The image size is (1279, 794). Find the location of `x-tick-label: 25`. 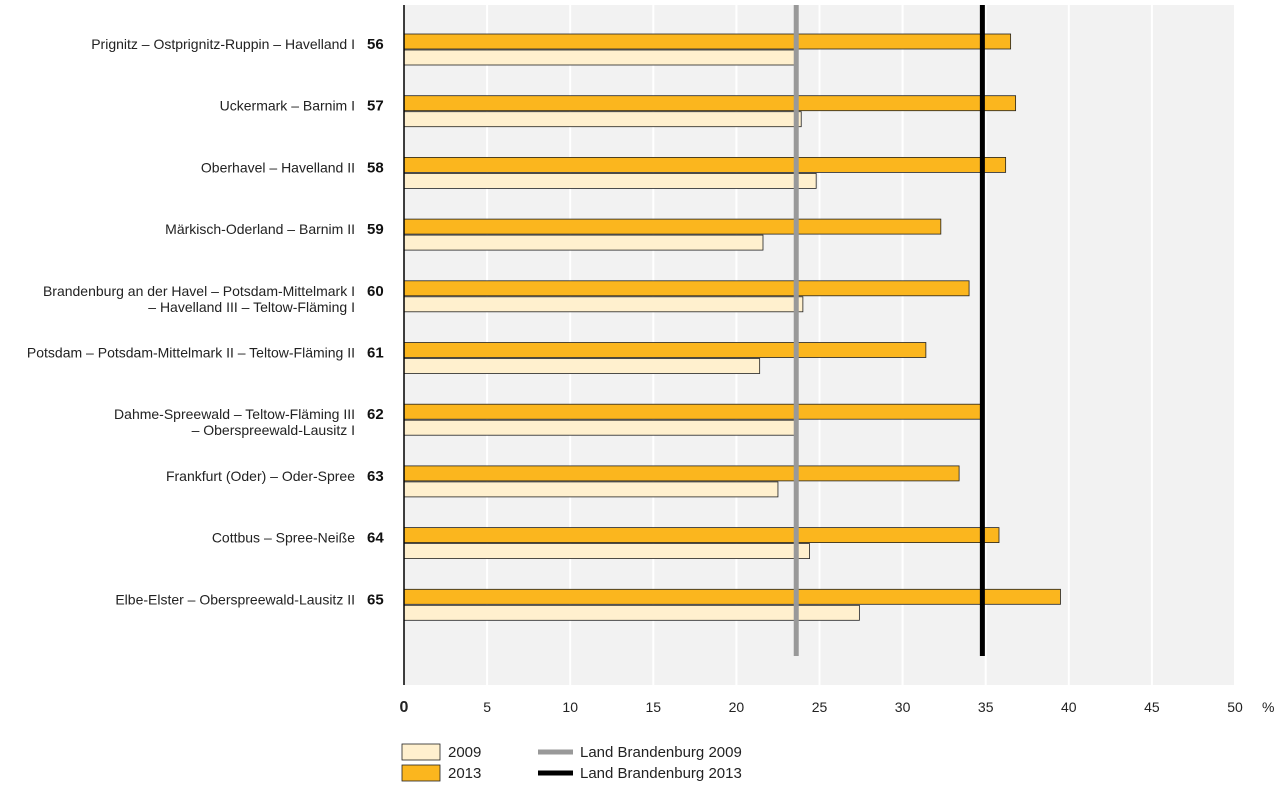

x-tick-label: 25 is located at coordinates (820, 707).